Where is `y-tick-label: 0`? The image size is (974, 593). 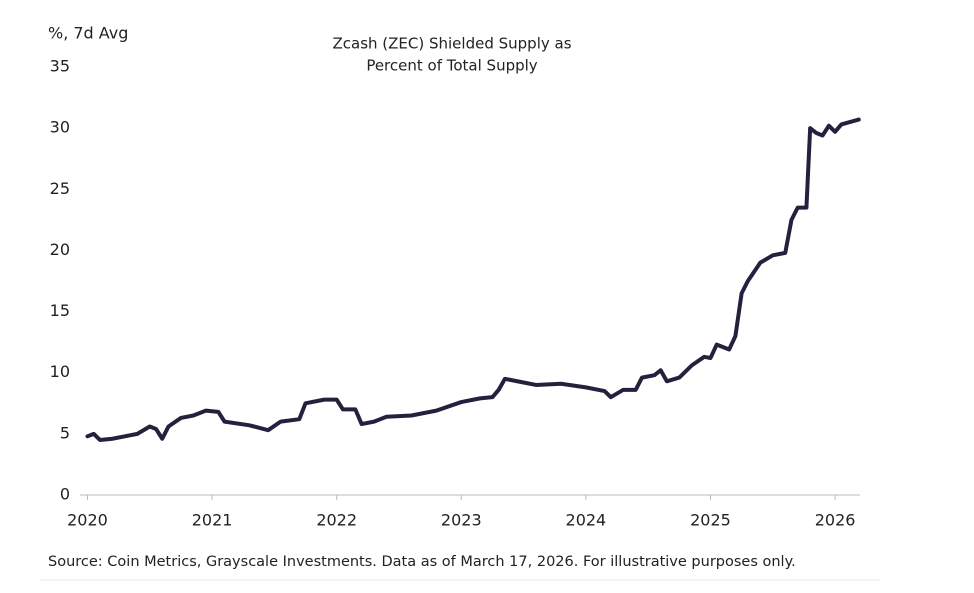
y-tick-label: 0 is located at coordinates (65, 494).